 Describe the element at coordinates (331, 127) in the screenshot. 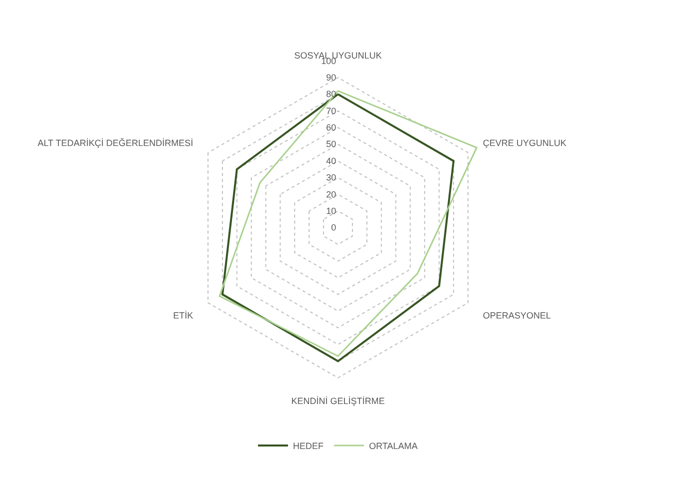

I see `y-tick-label: 60` at that location.